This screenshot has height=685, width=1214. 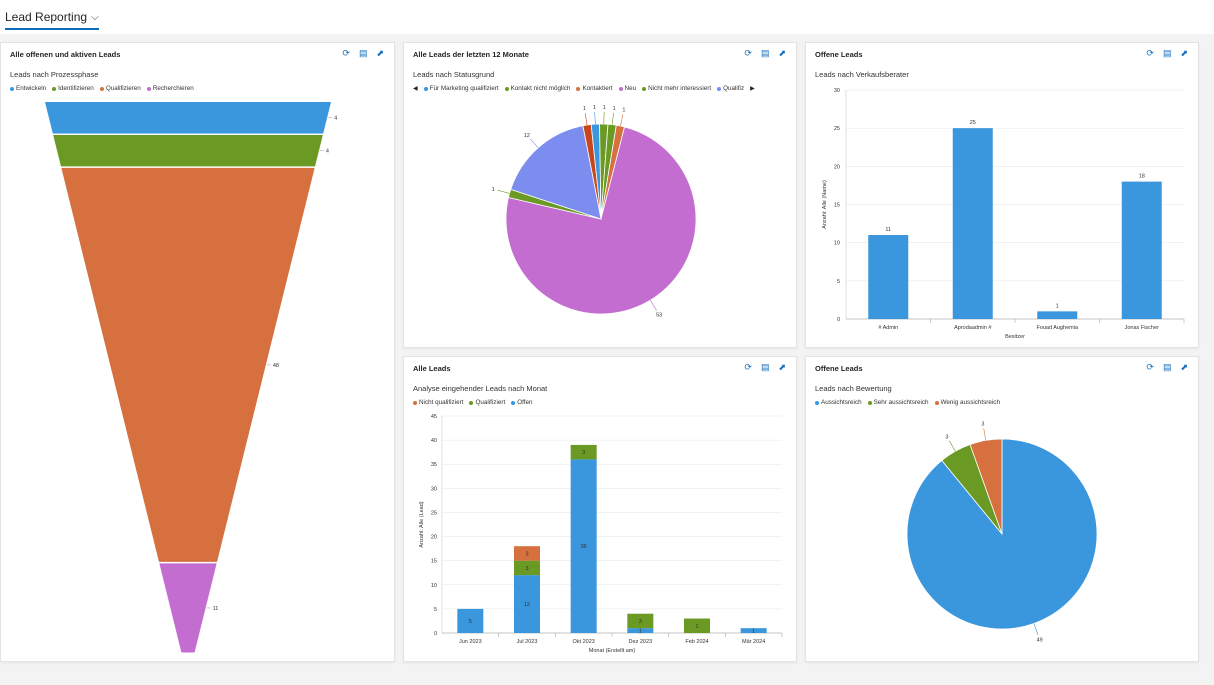 What do you see at coordinates (607, 17) in the screenshot?
I see `top-bar: Lead Reporting ⌵` at bounding box center [607, 17].